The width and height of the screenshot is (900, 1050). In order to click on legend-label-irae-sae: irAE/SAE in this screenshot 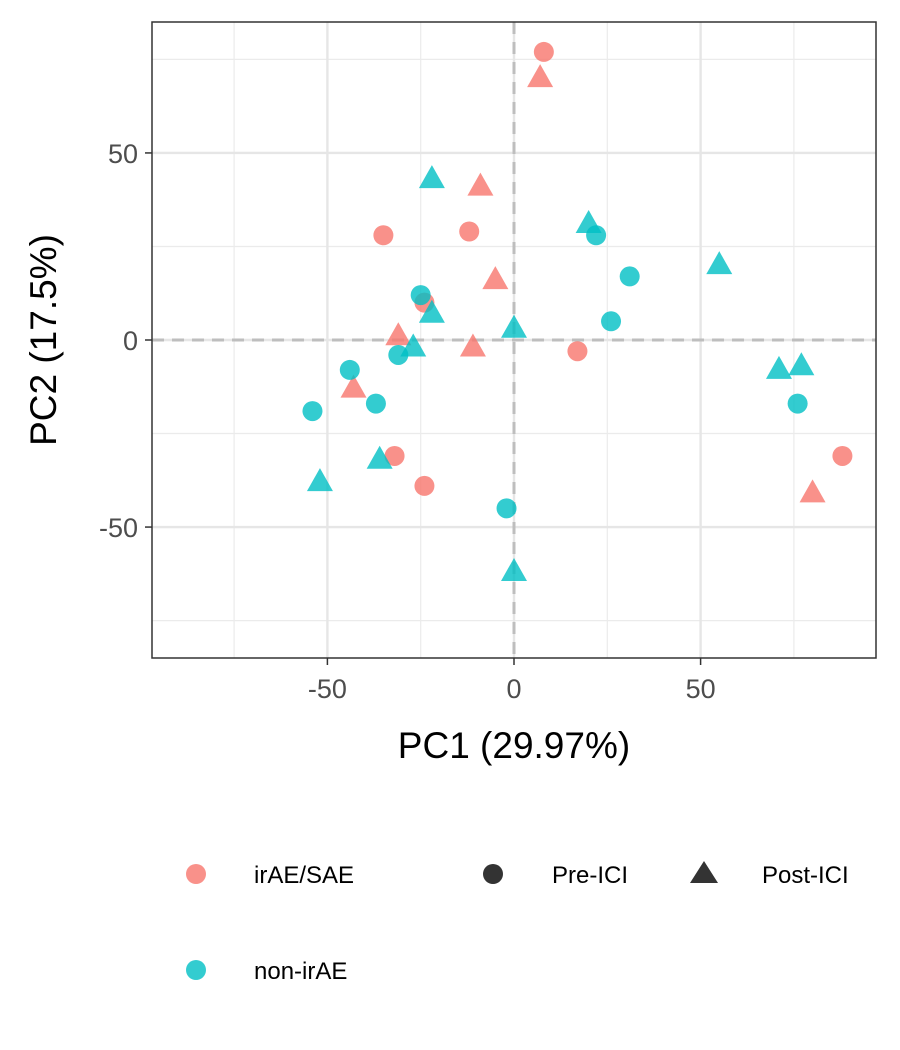, I will do `click(304, 875)`.